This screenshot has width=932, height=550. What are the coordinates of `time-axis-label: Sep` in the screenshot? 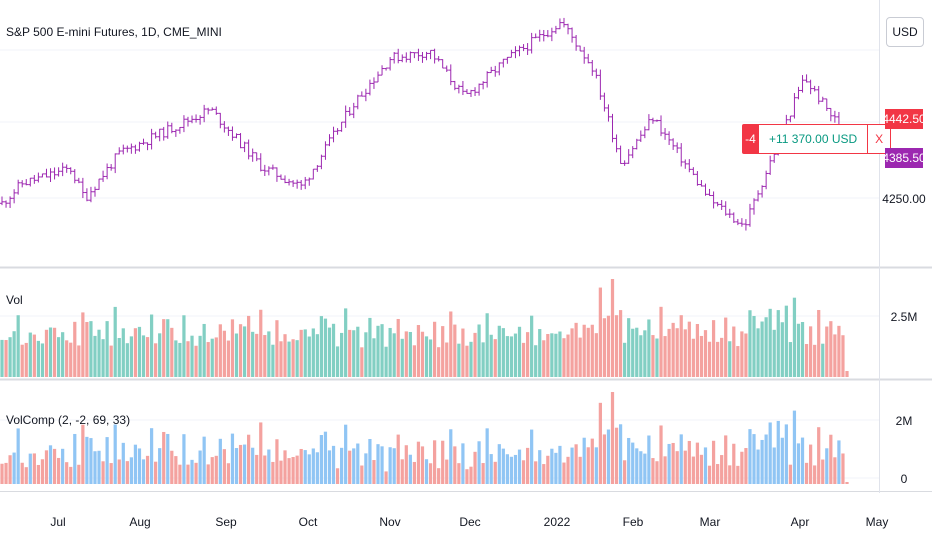 It's located at (226, 522).